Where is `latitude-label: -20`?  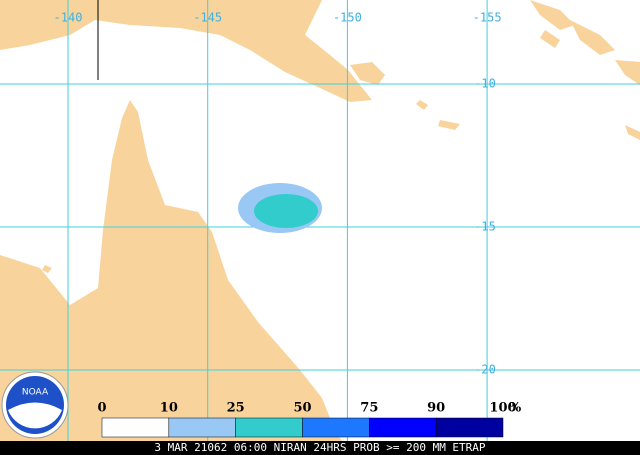 latitude-label: -20 is located at coordinates (485, 370).